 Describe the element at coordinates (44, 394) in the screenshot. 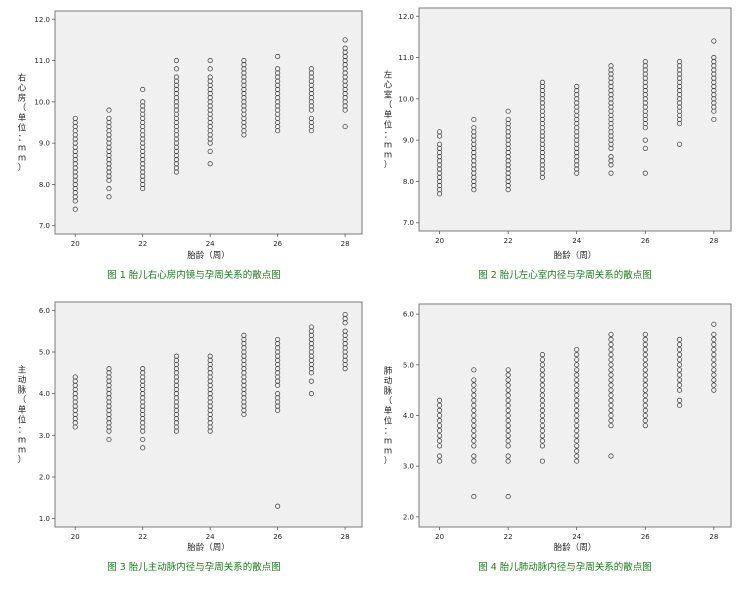

I see `y-tick-label: 4.0` at that location.